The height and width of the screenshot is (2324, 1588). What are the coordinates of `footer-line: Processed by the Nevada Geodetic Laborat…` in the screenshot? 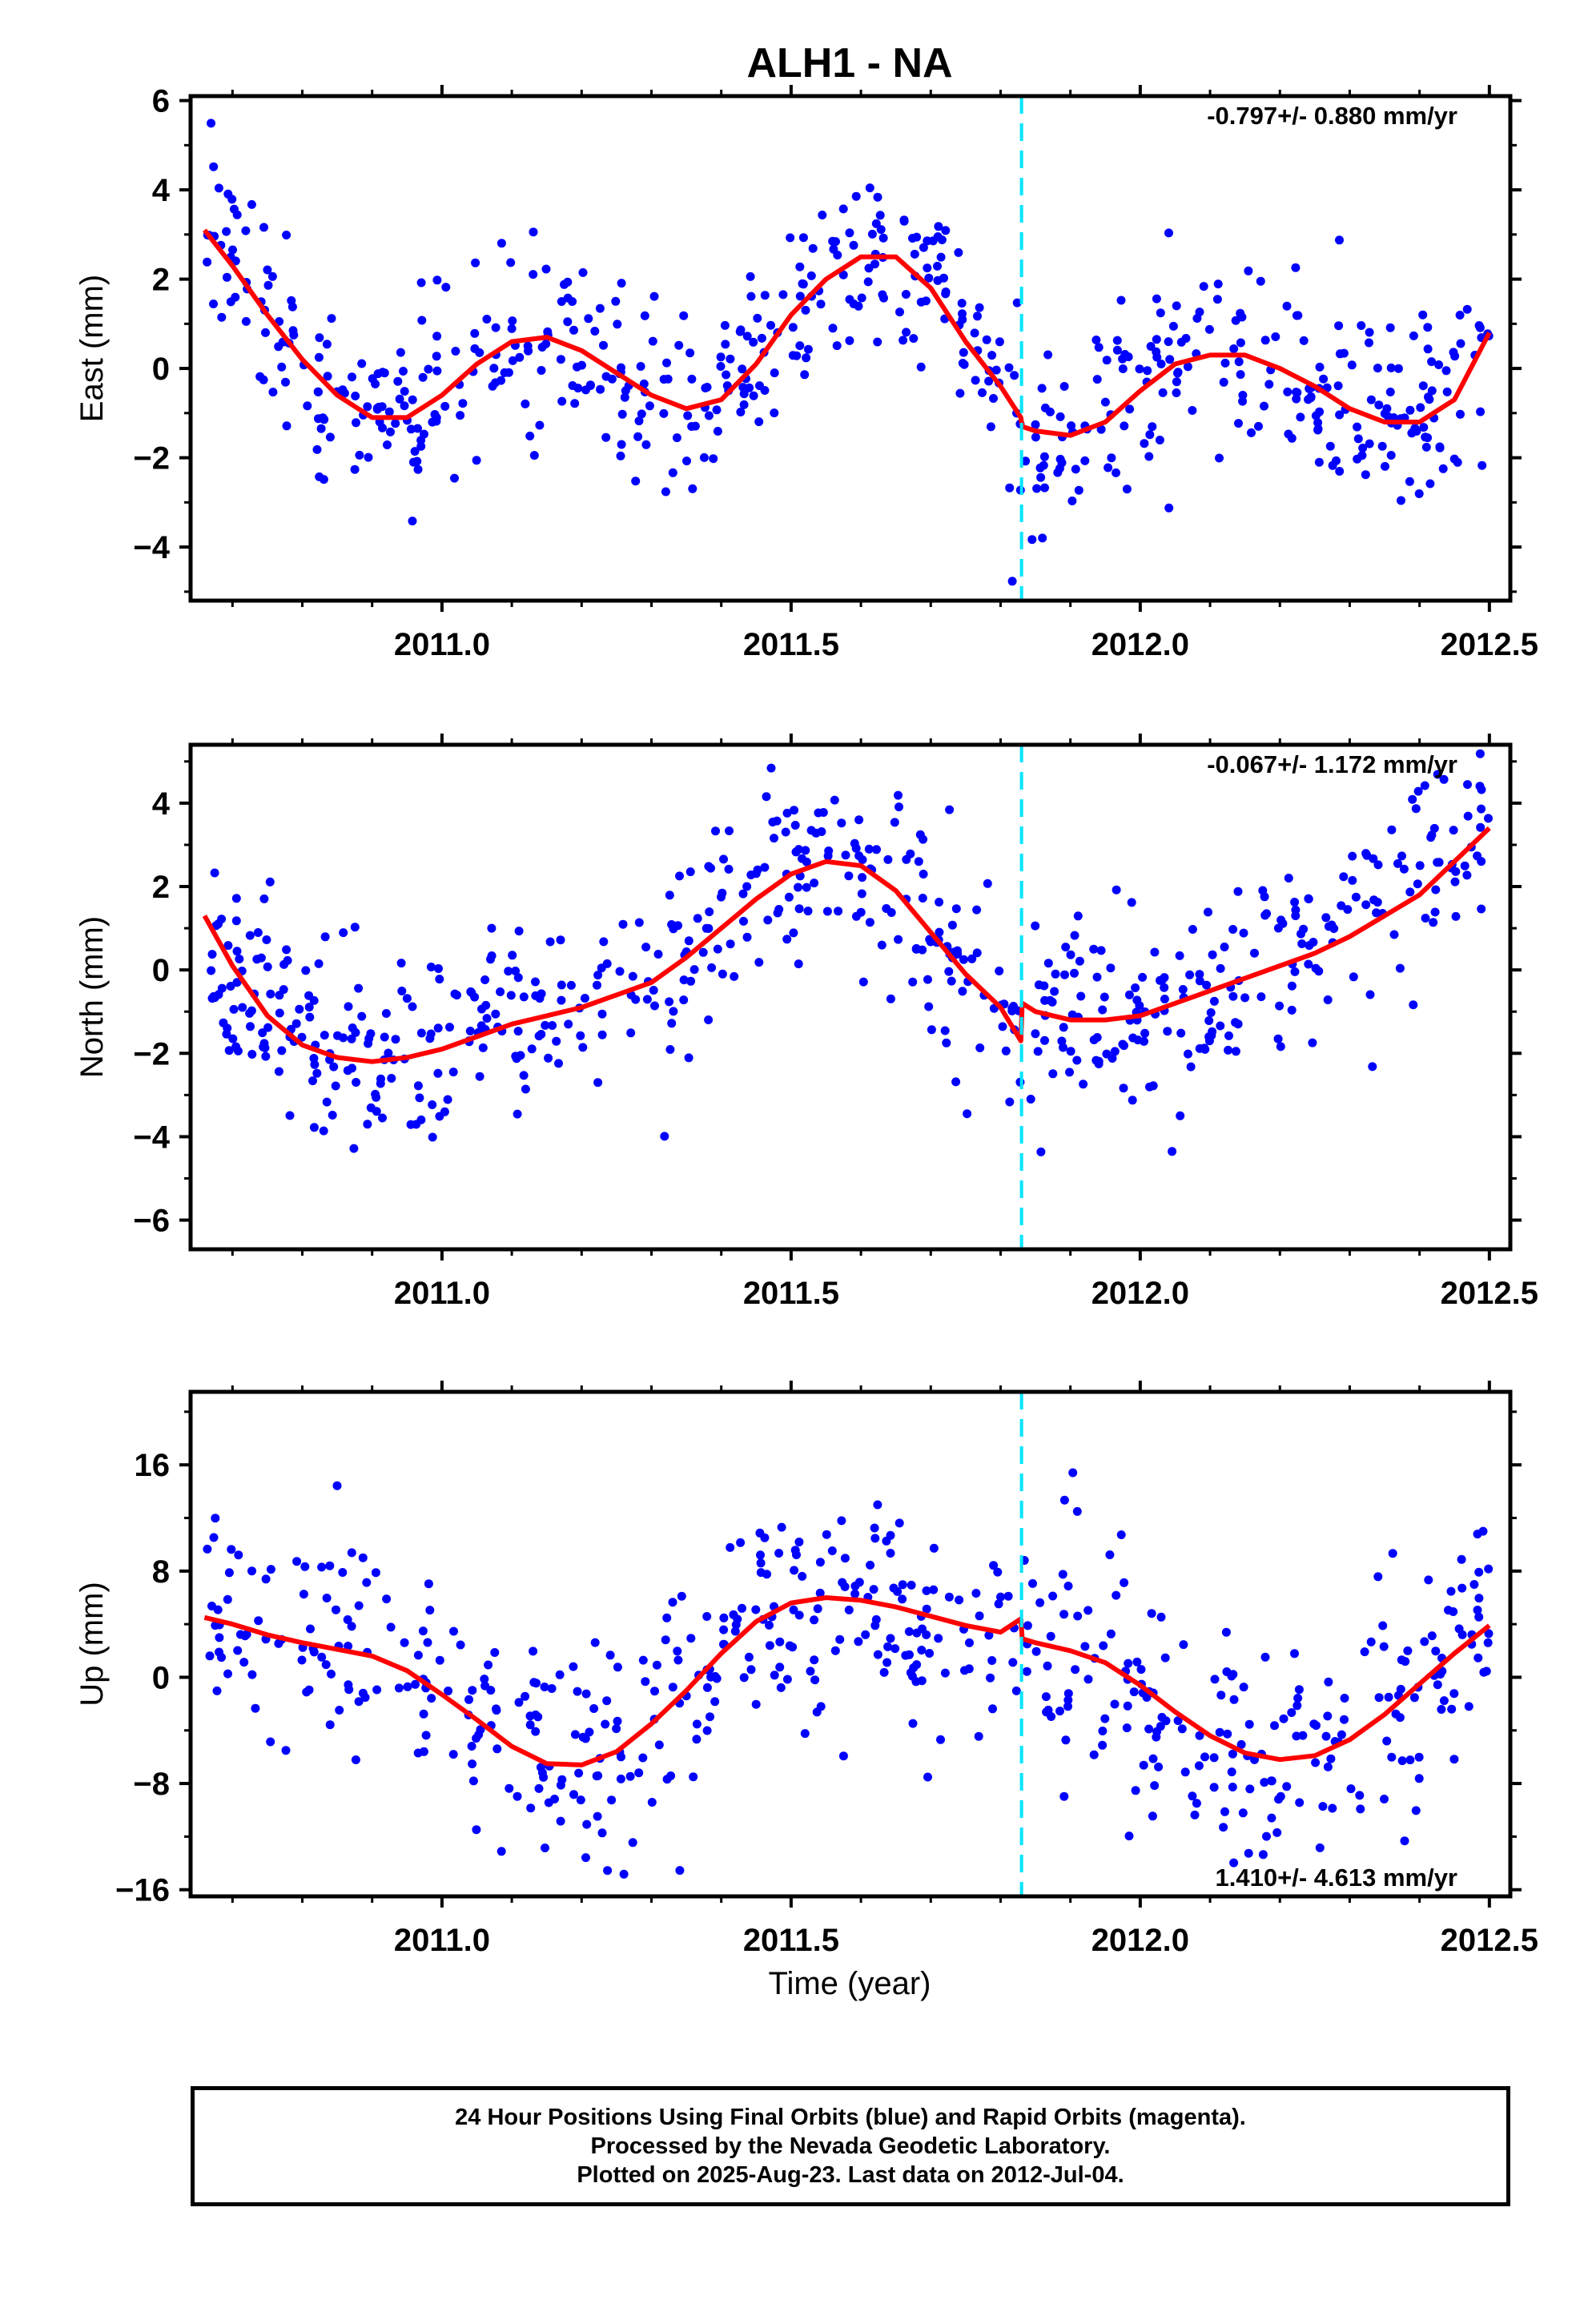 It's located at (851, 2146).